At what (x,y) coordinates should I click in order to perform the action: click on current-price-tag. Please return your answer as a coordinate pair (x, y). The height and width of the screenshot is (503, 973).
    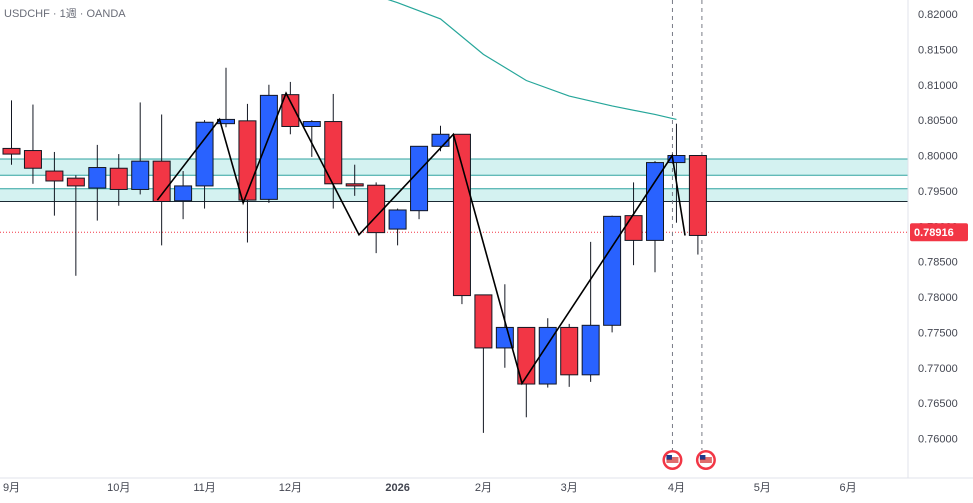
    Looking at the image, I should click on (939, 232).